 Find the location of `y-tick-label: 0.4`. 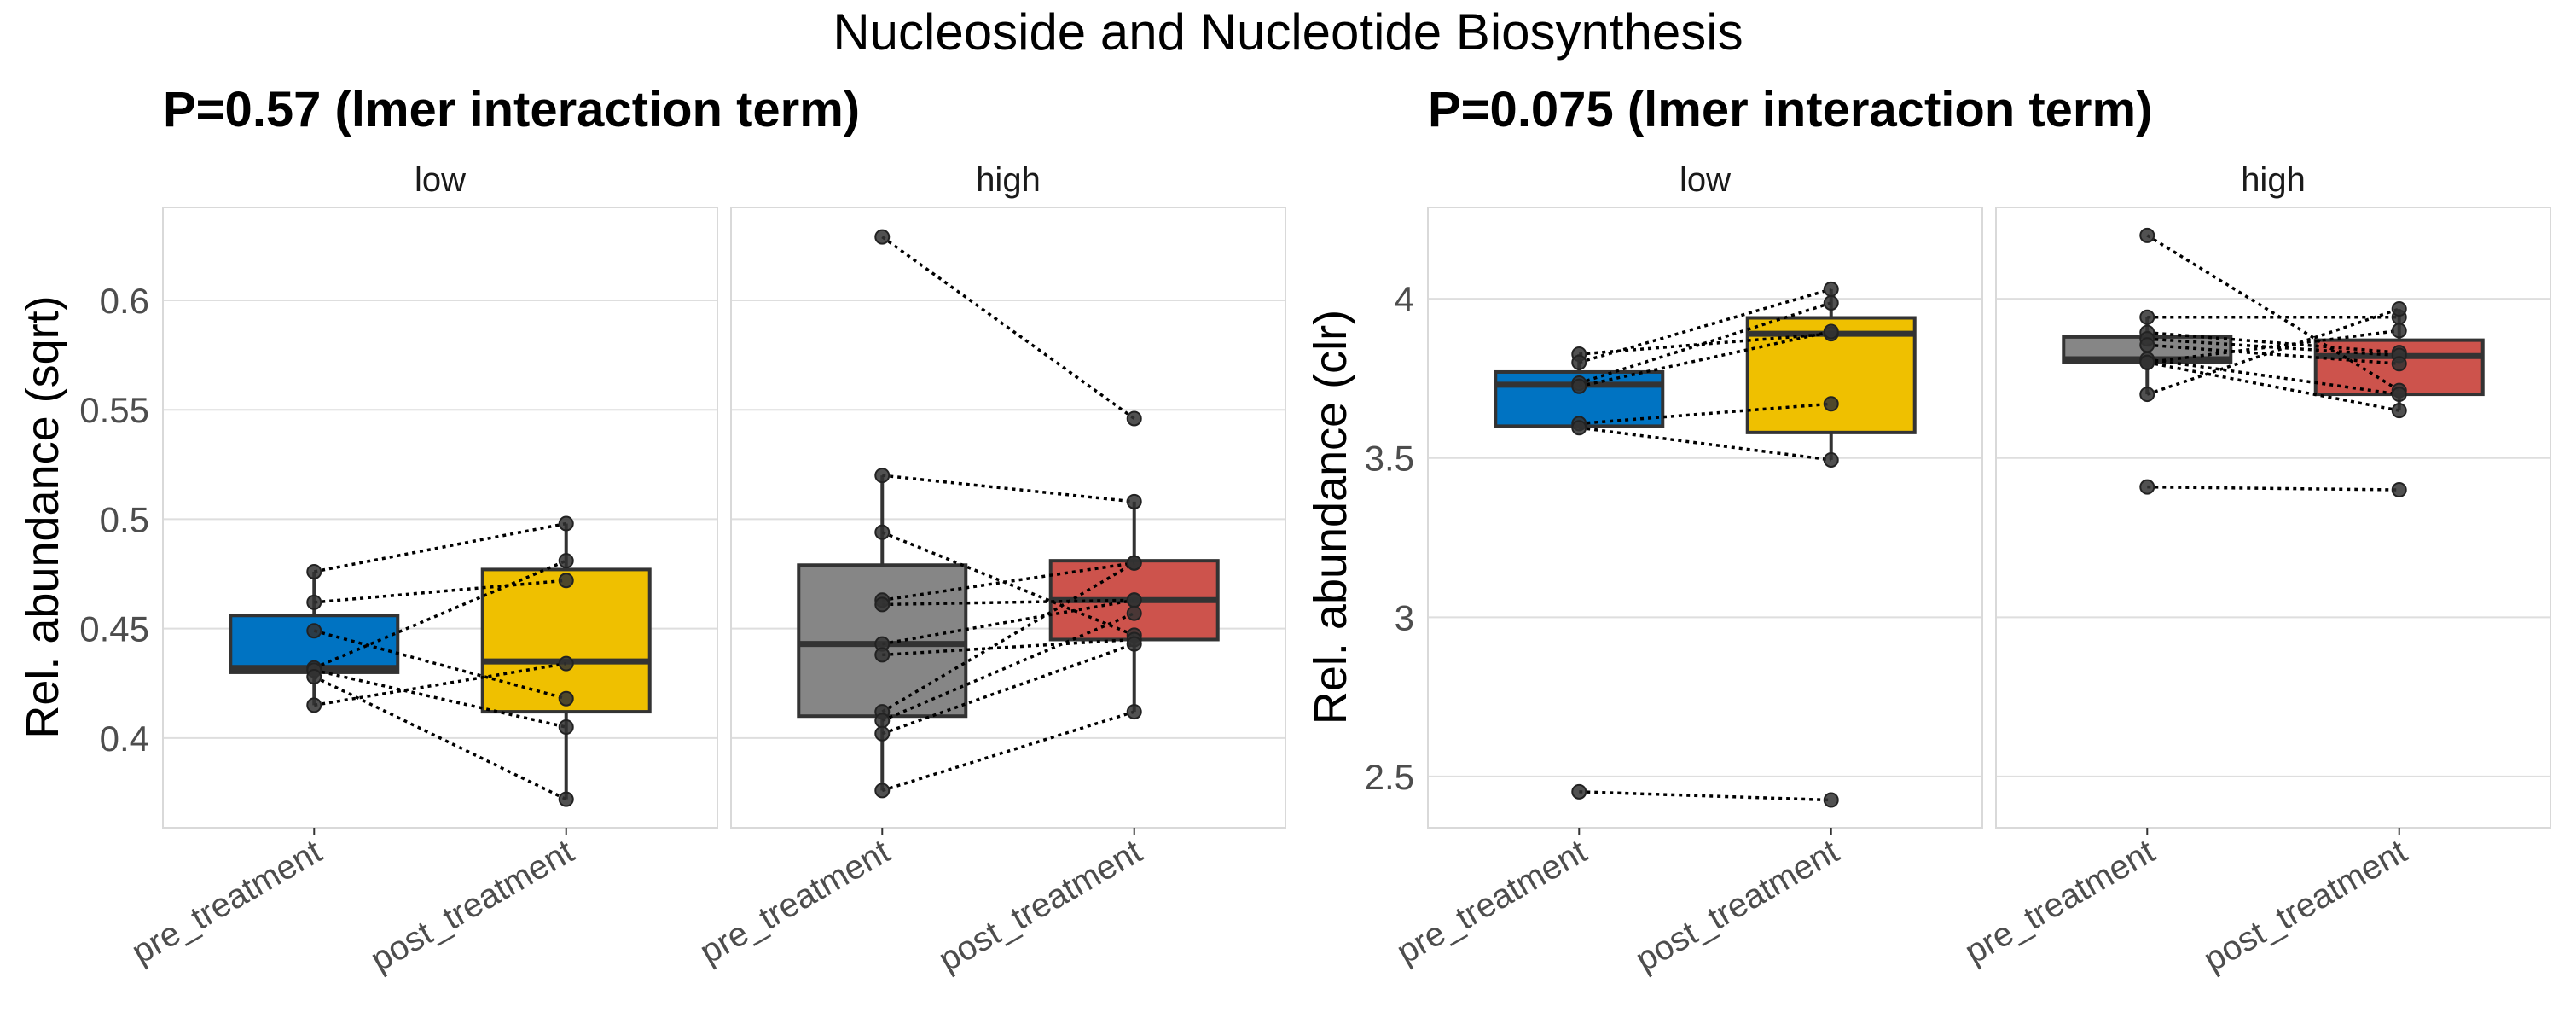

y-tick-label: 0.4 is located at coordinates (124, 739).